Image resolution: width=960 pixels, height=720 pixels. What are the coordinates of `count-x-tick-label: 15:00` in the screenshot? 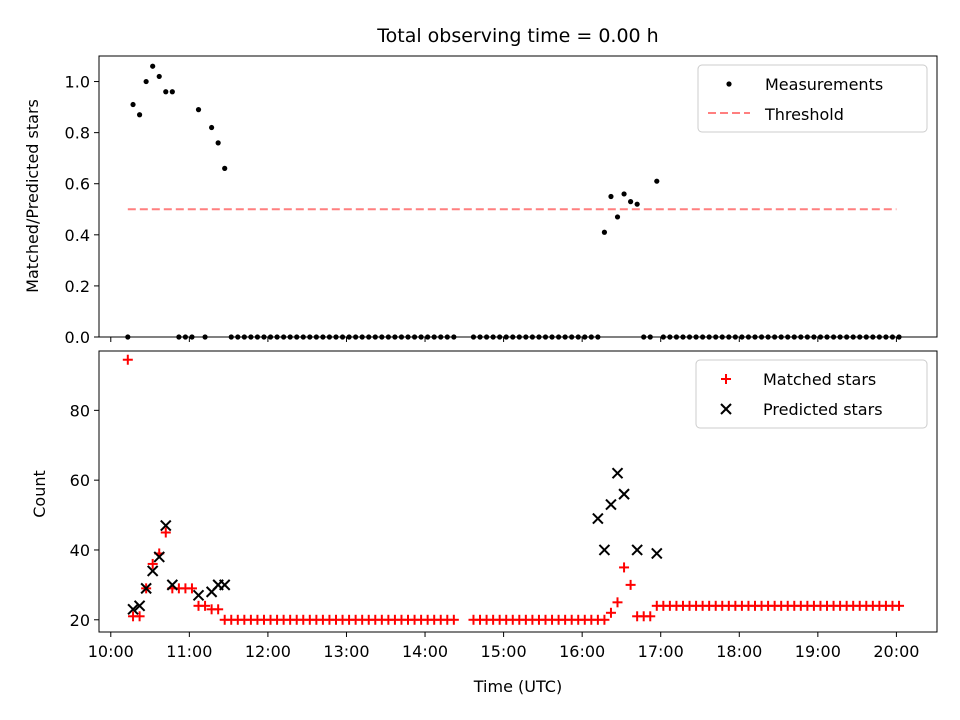 It's located at (504, 651).